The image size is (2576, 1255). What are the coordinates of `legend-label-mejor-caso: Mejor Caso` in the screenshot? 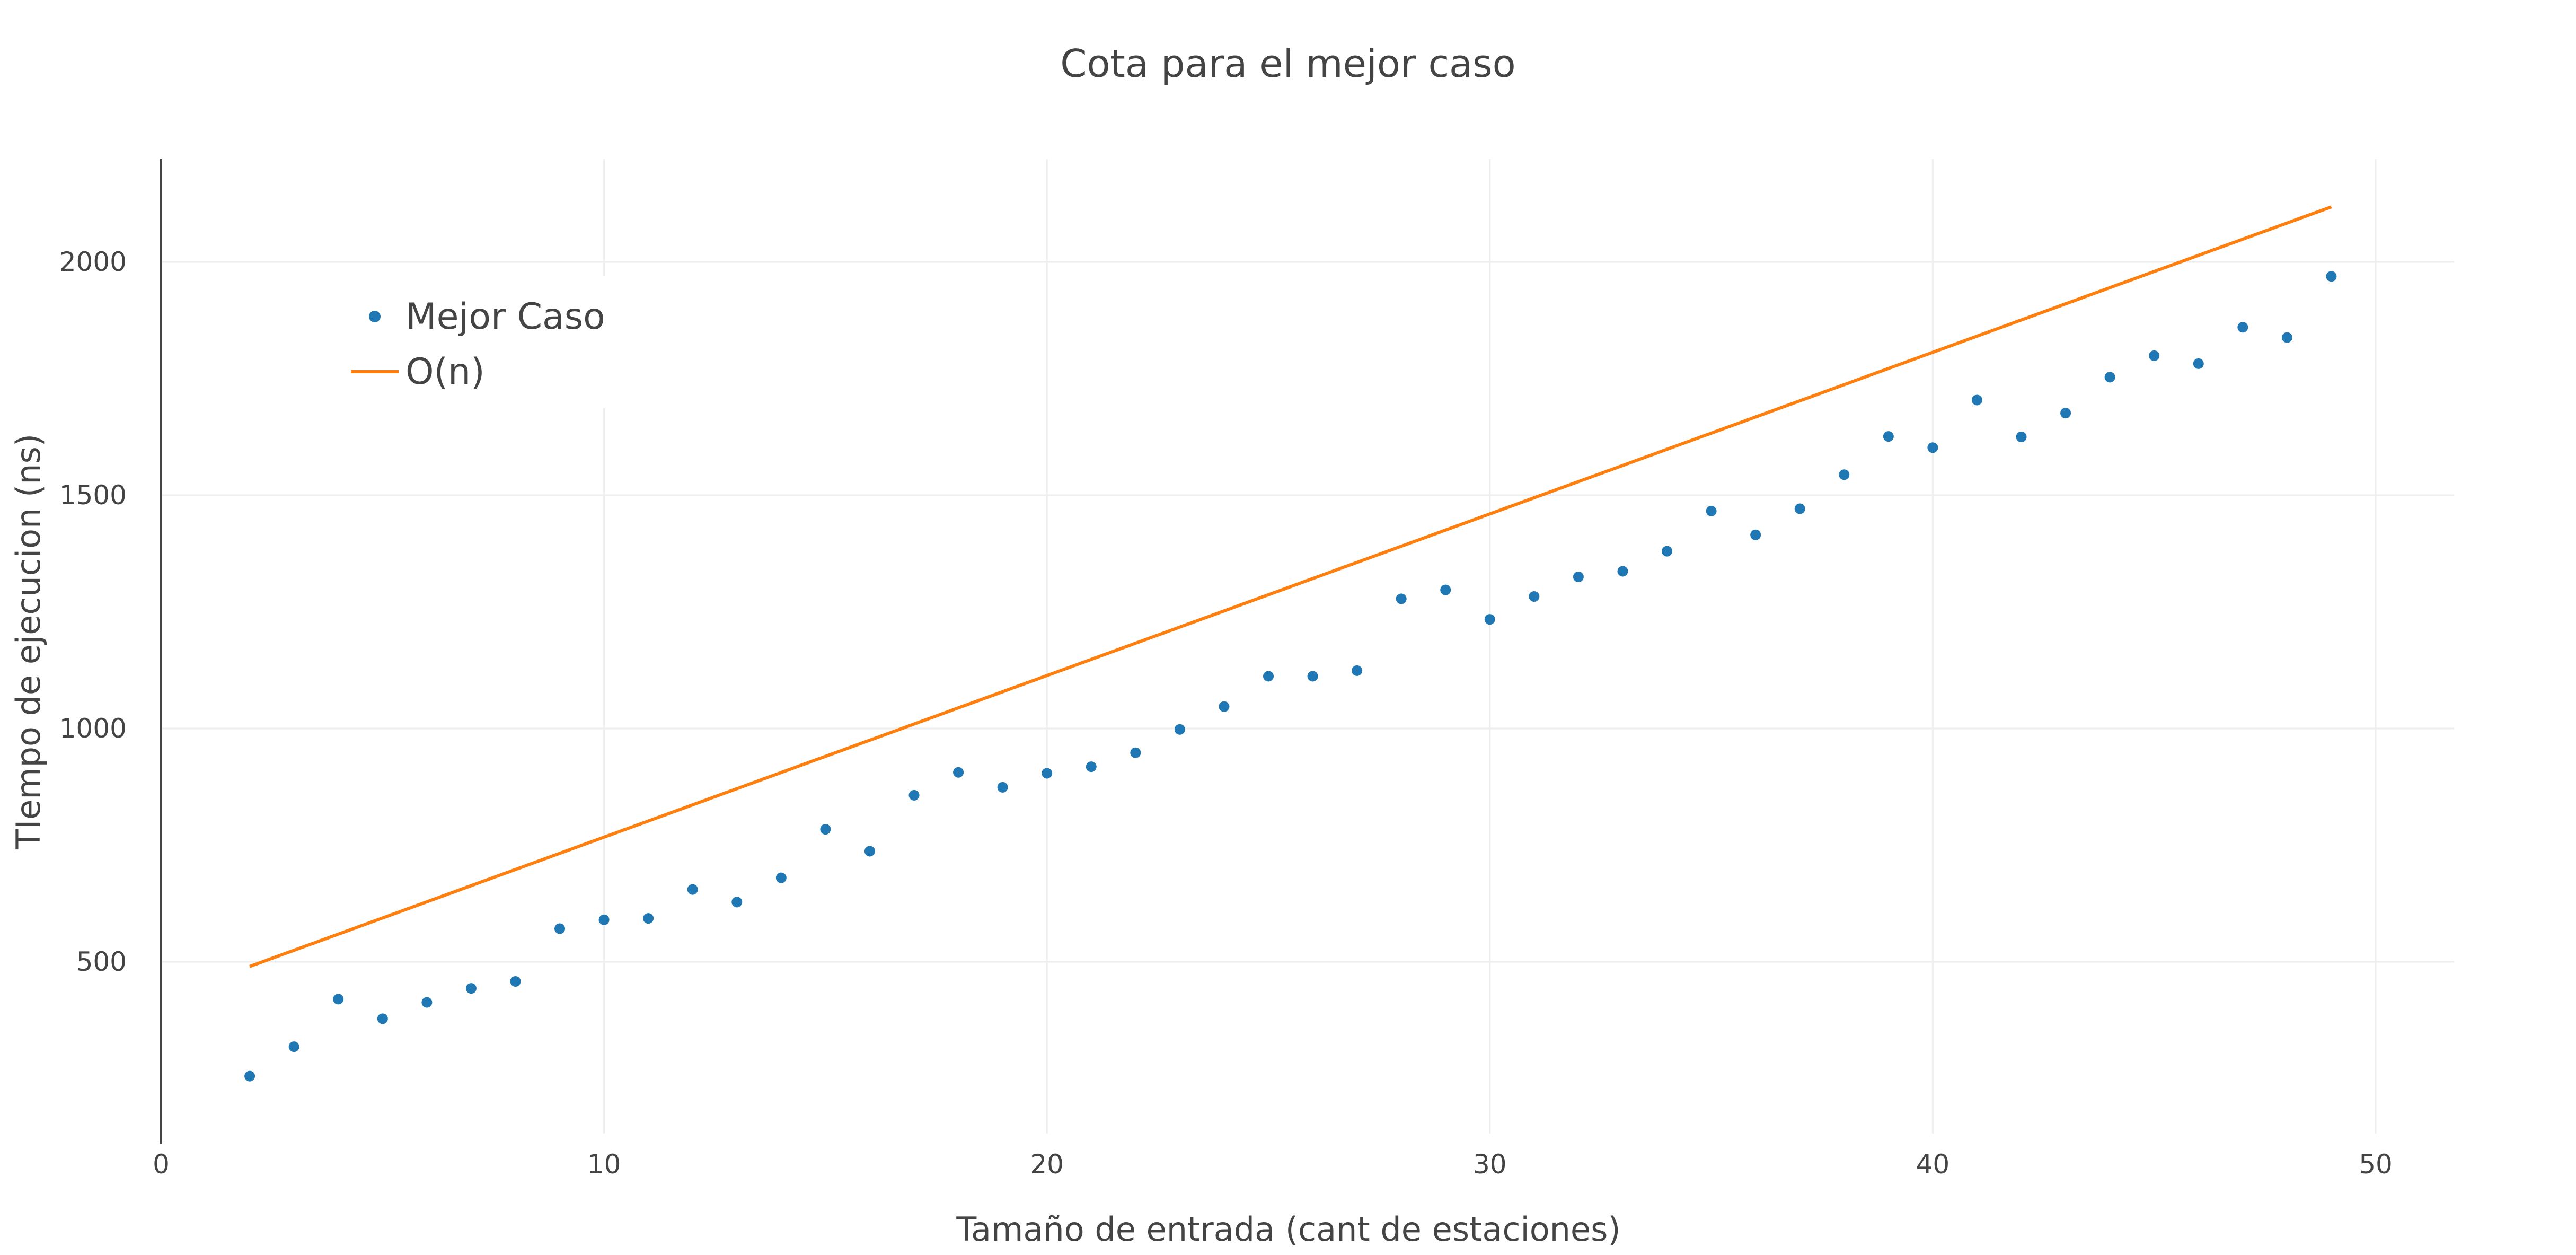 It's located at (505, 317).